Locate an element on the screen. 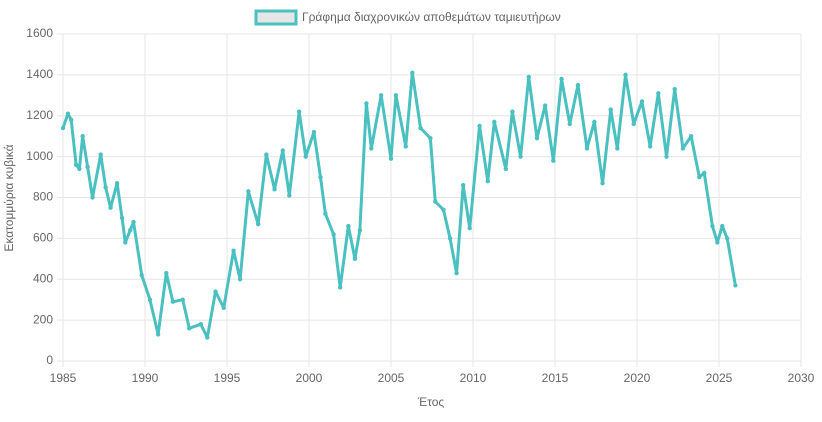 The height and width of the screenshot is (422, 822). y-tick-label: 1000 is located at coordinates (39, 156).